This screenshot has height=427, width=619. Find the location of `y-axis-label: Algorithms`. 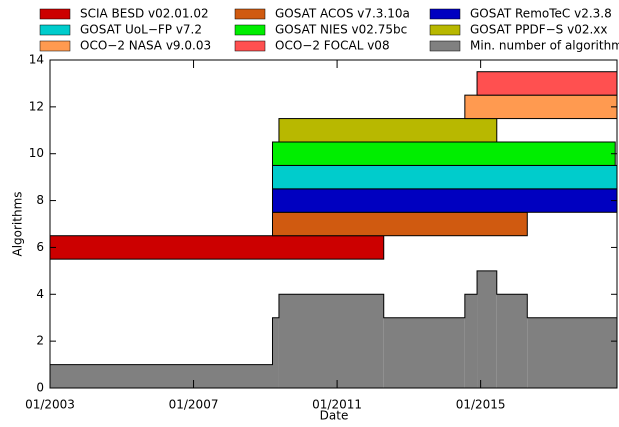

y-axis-label: Algorithms is located at coordinates (18, 223).